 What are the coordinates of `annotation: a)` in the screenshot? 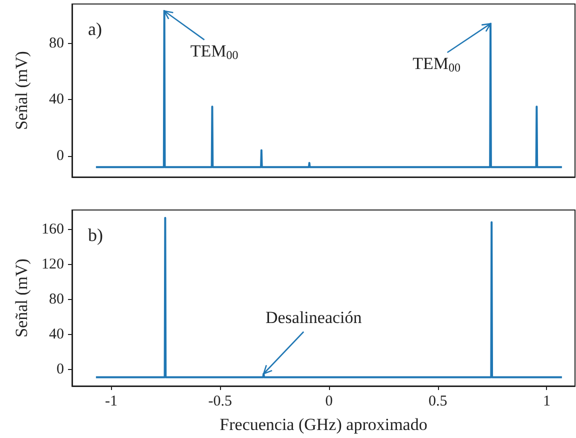 It's located at (95, 29).